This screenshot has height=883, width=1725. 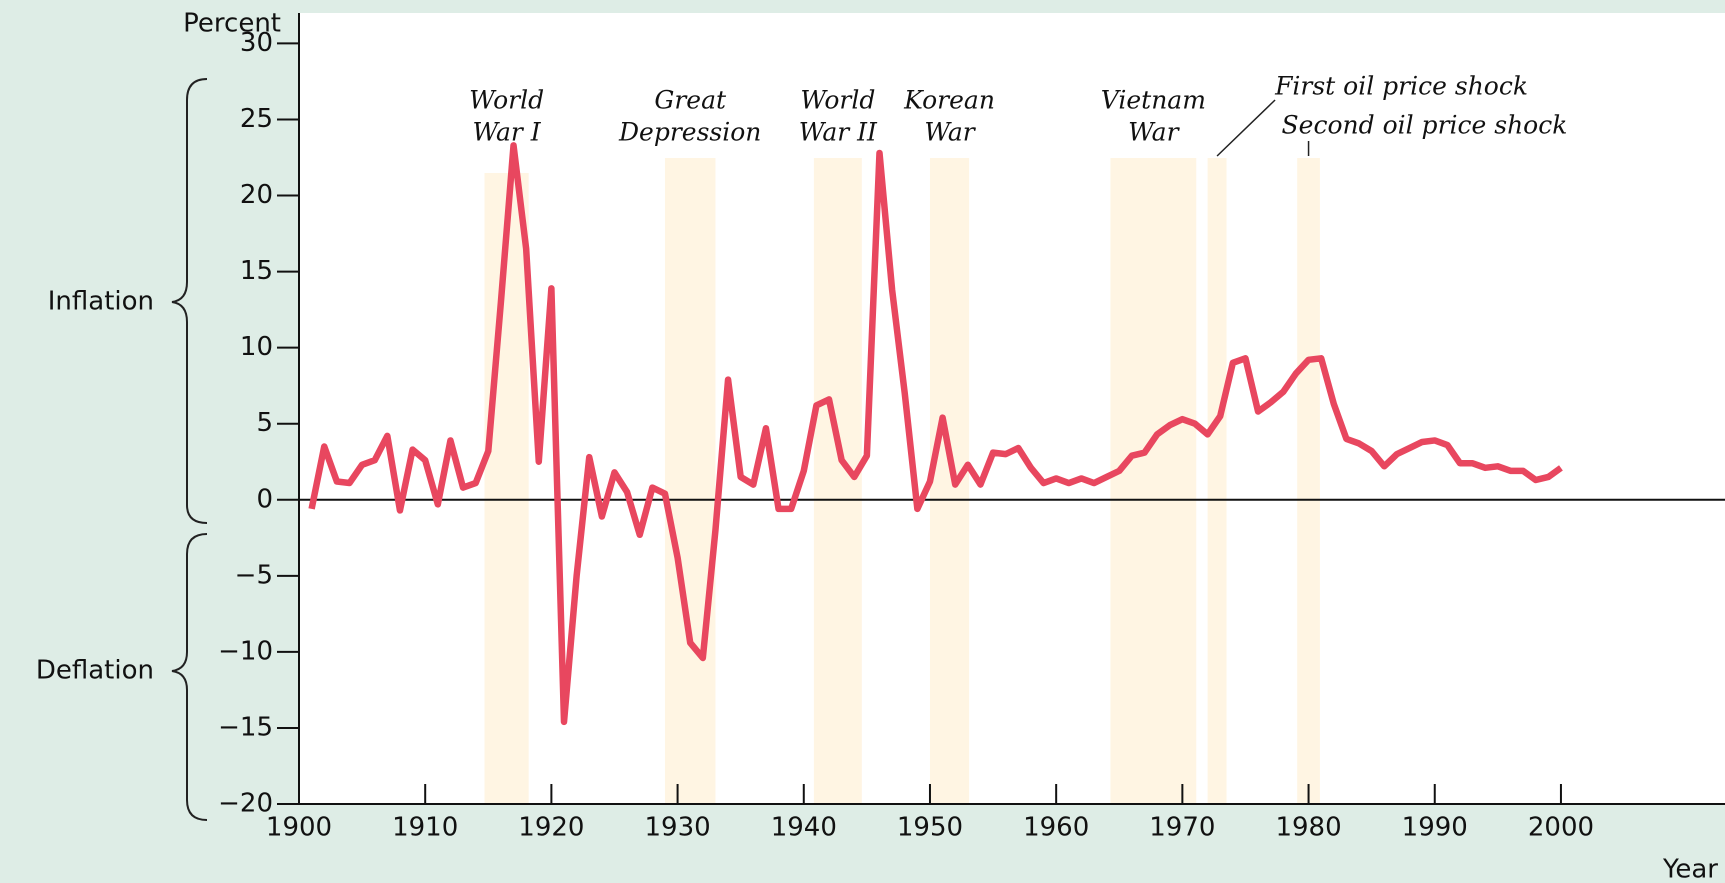 What do you see at coordinates (264, 499) in the screenshot?
I see `y-tick-label: 0` at bounding box center [264, 499].